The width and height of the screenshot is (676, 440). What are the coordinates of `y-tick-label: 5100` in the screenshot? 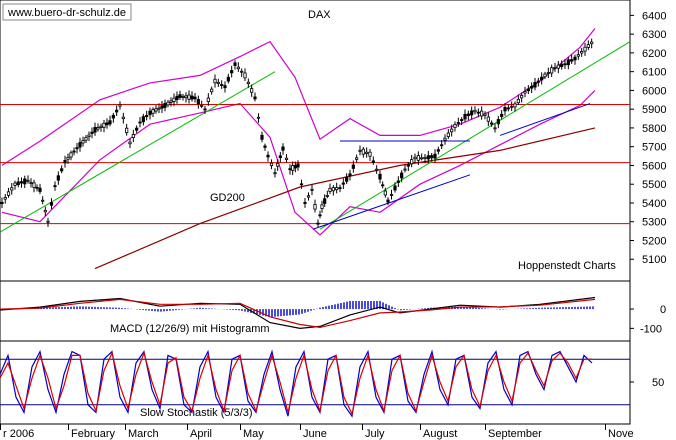 It's located at (654, 260).